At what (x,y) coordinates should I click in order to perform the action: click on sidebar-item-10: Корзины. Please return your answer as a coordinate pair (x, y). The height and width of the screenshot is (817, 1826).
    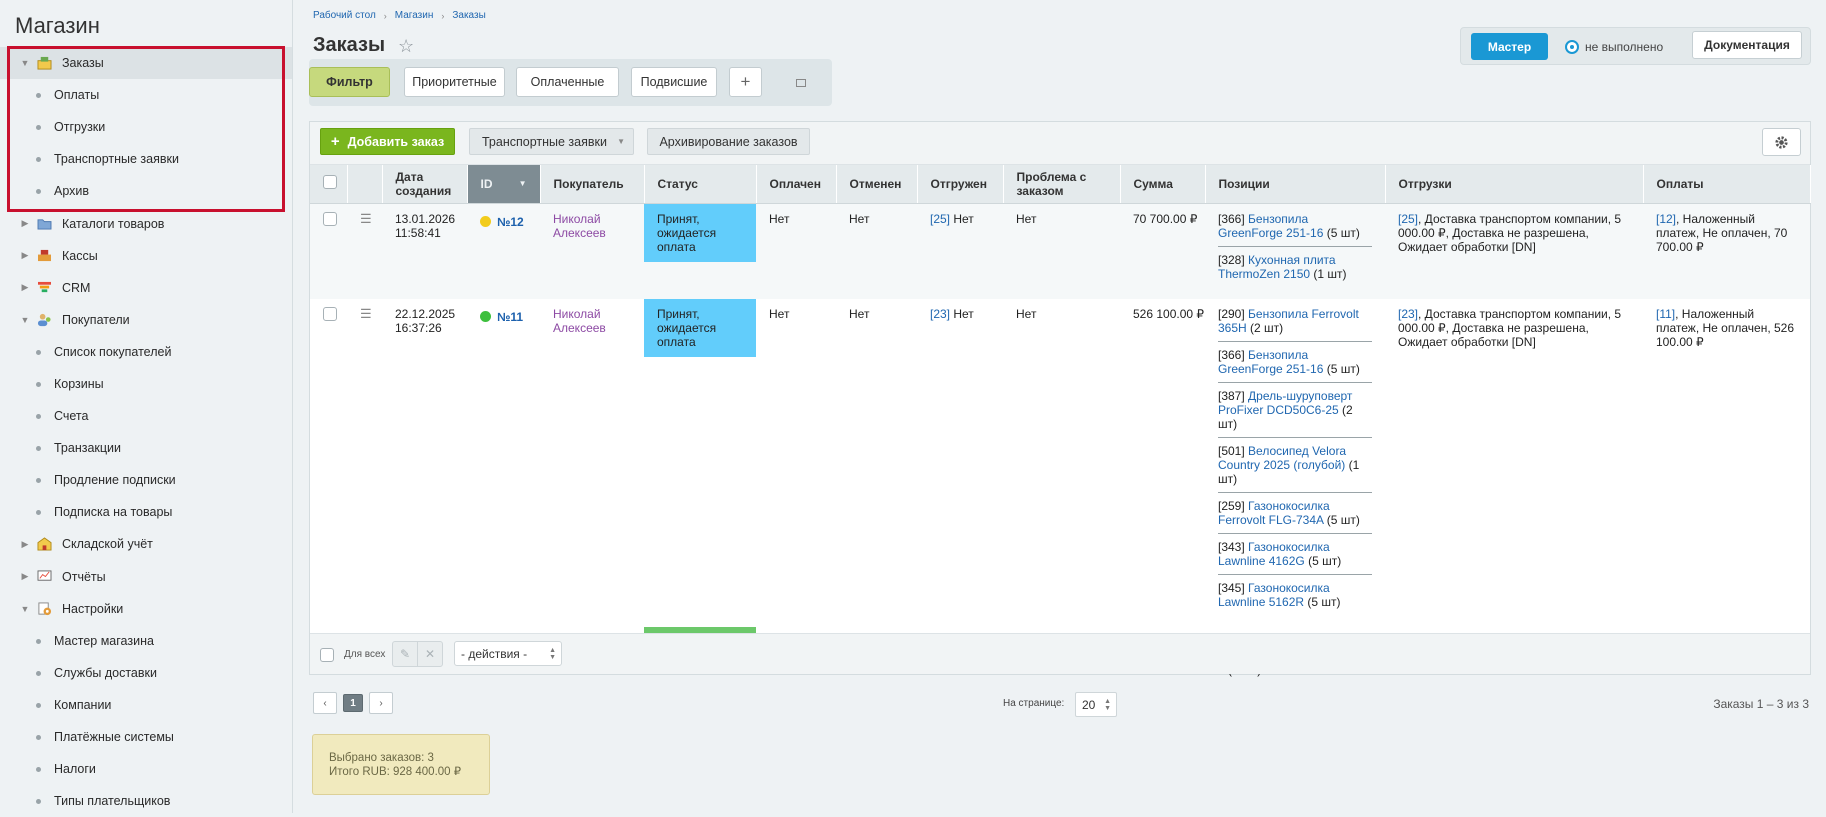
    Looking at the image, I should click on (146, 384).